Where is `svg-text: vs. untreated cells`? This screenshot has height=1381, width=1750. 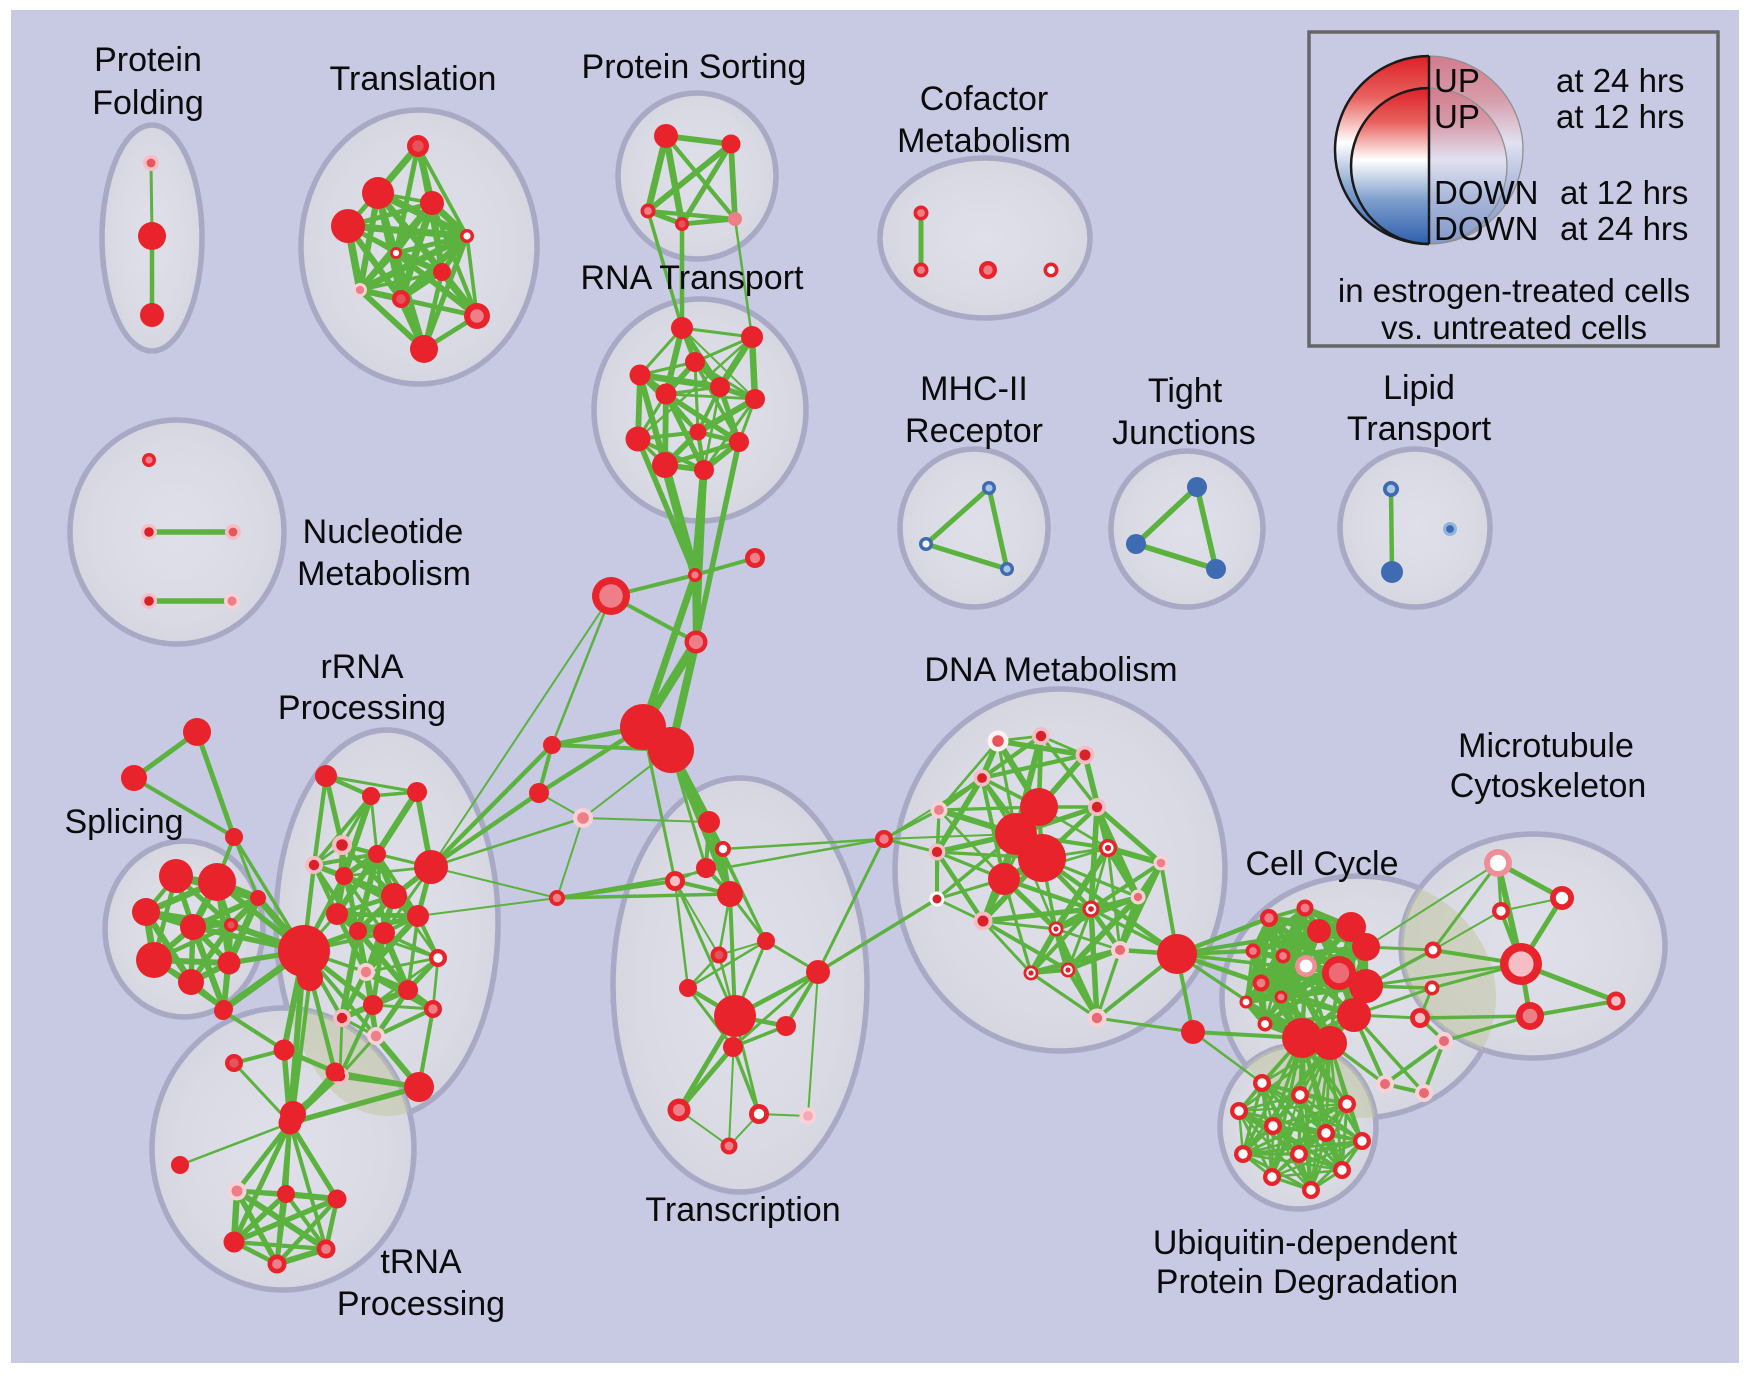
svg-text: vs. untreated cells is located at coordinates (1514, 327).